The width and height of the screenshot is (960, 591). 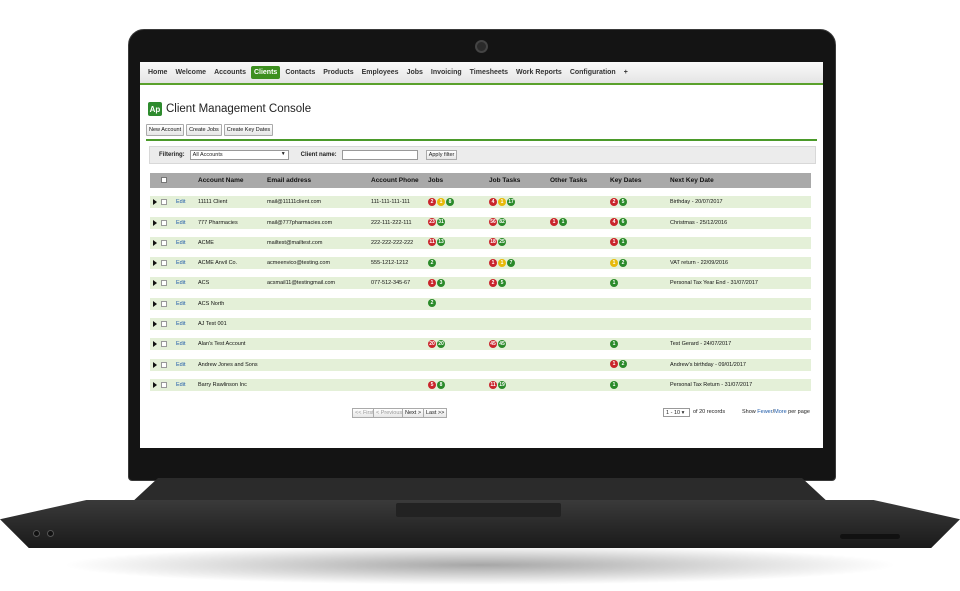 I want to click on nav-tab: Home, so click(x=158, y=72).